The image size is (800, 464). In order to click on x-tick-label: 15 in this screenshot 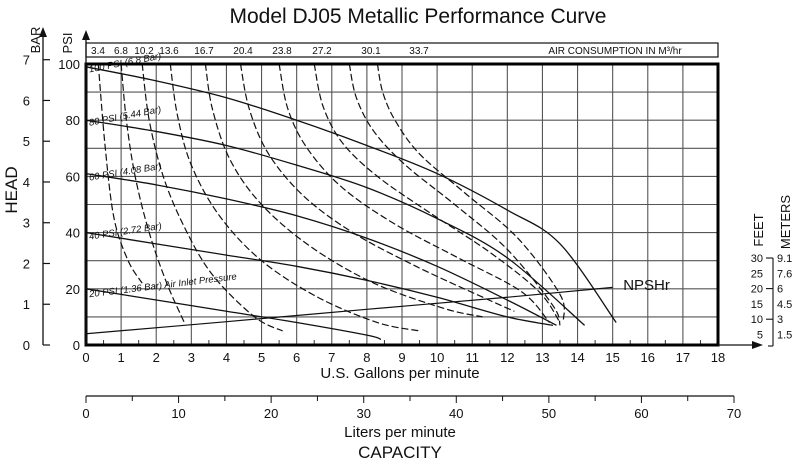, I will do `click(612, 357)`.